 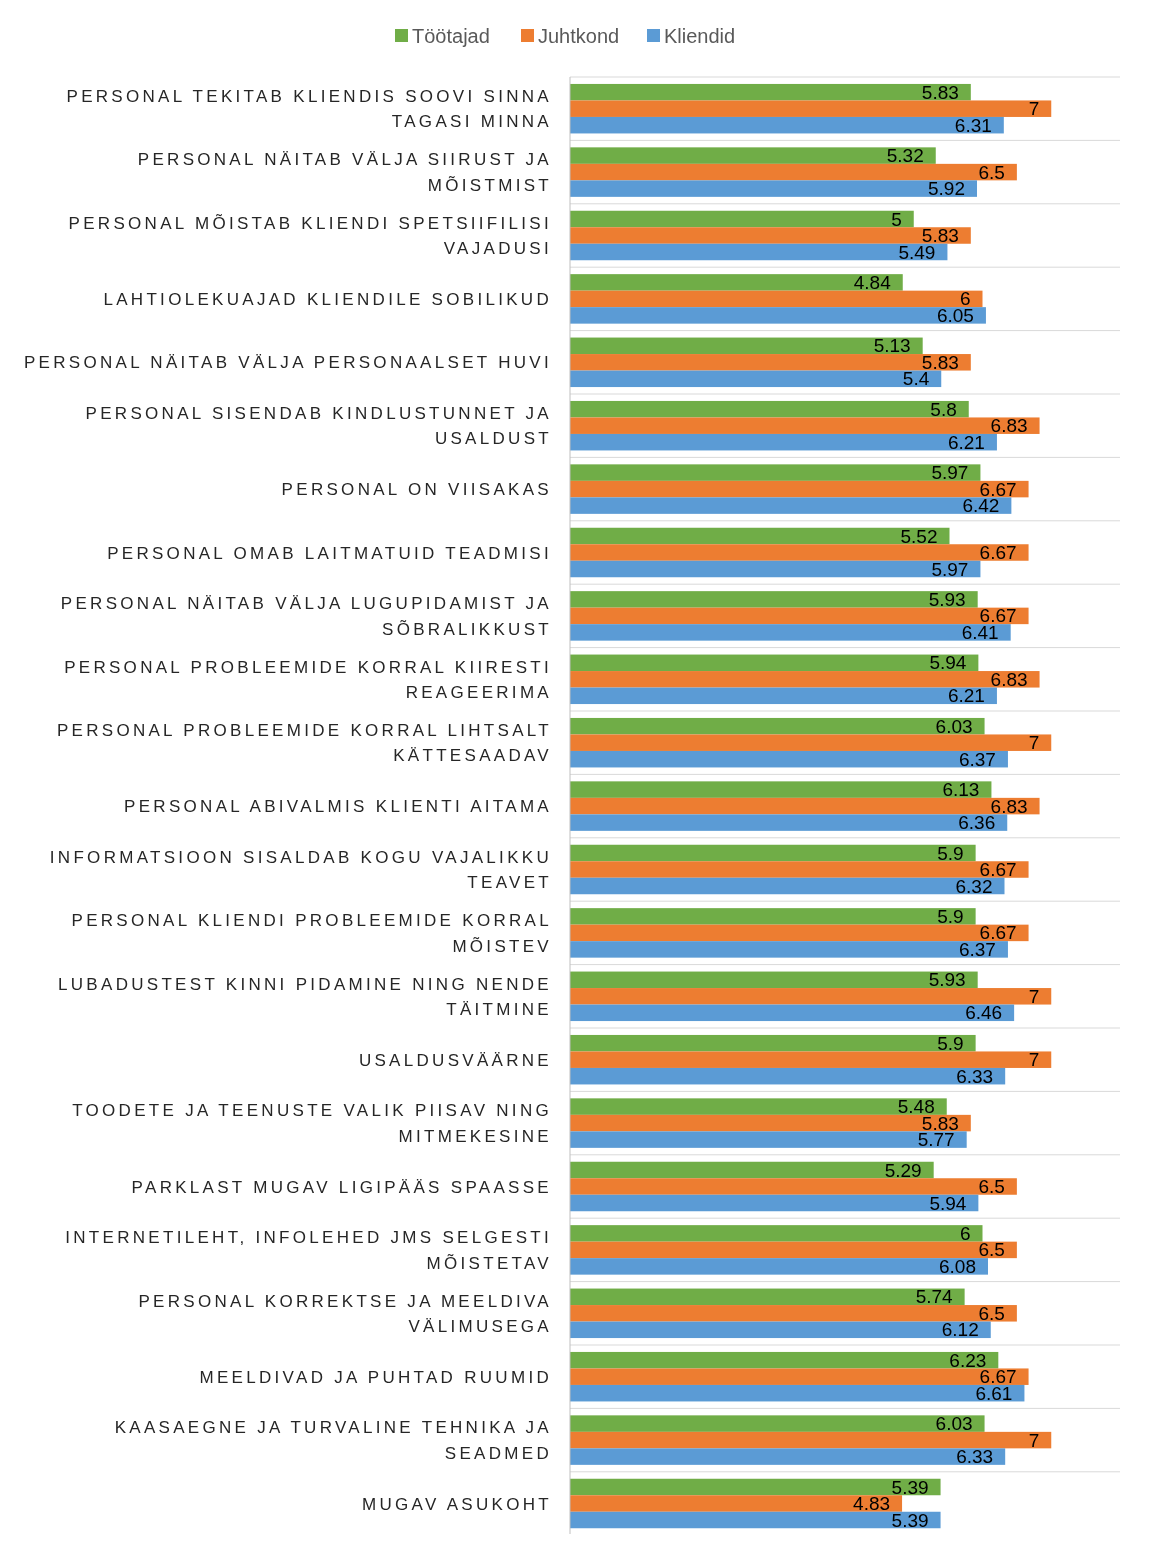 I want to click on data-label: 6, so click(x=965, y=1233).